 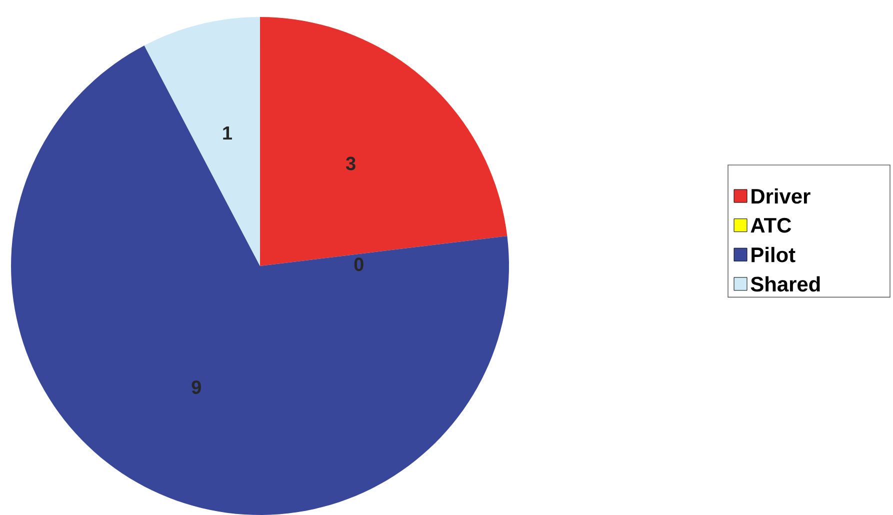 What do you see at coordinates (351, 163) in the screenshot?
I see `data-label: 3` at bounding box center [351, 163].